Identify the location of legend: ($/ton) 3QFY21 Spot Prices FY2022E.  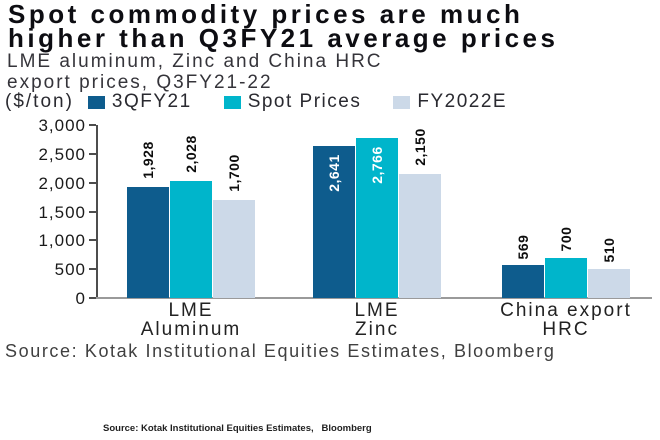
(272, 102).